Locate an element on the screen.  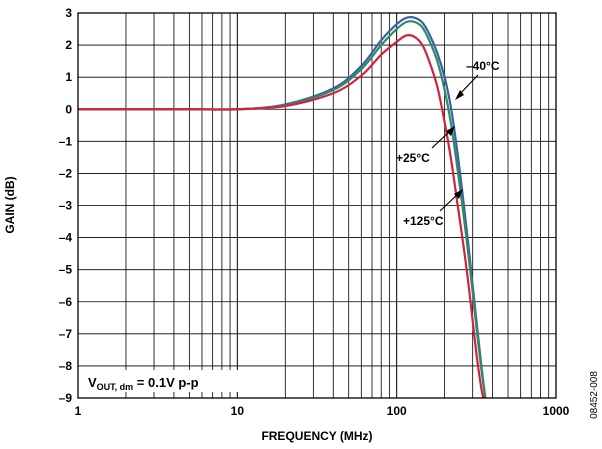
y-tick-label: 2 is located at coordinates (68, 45).